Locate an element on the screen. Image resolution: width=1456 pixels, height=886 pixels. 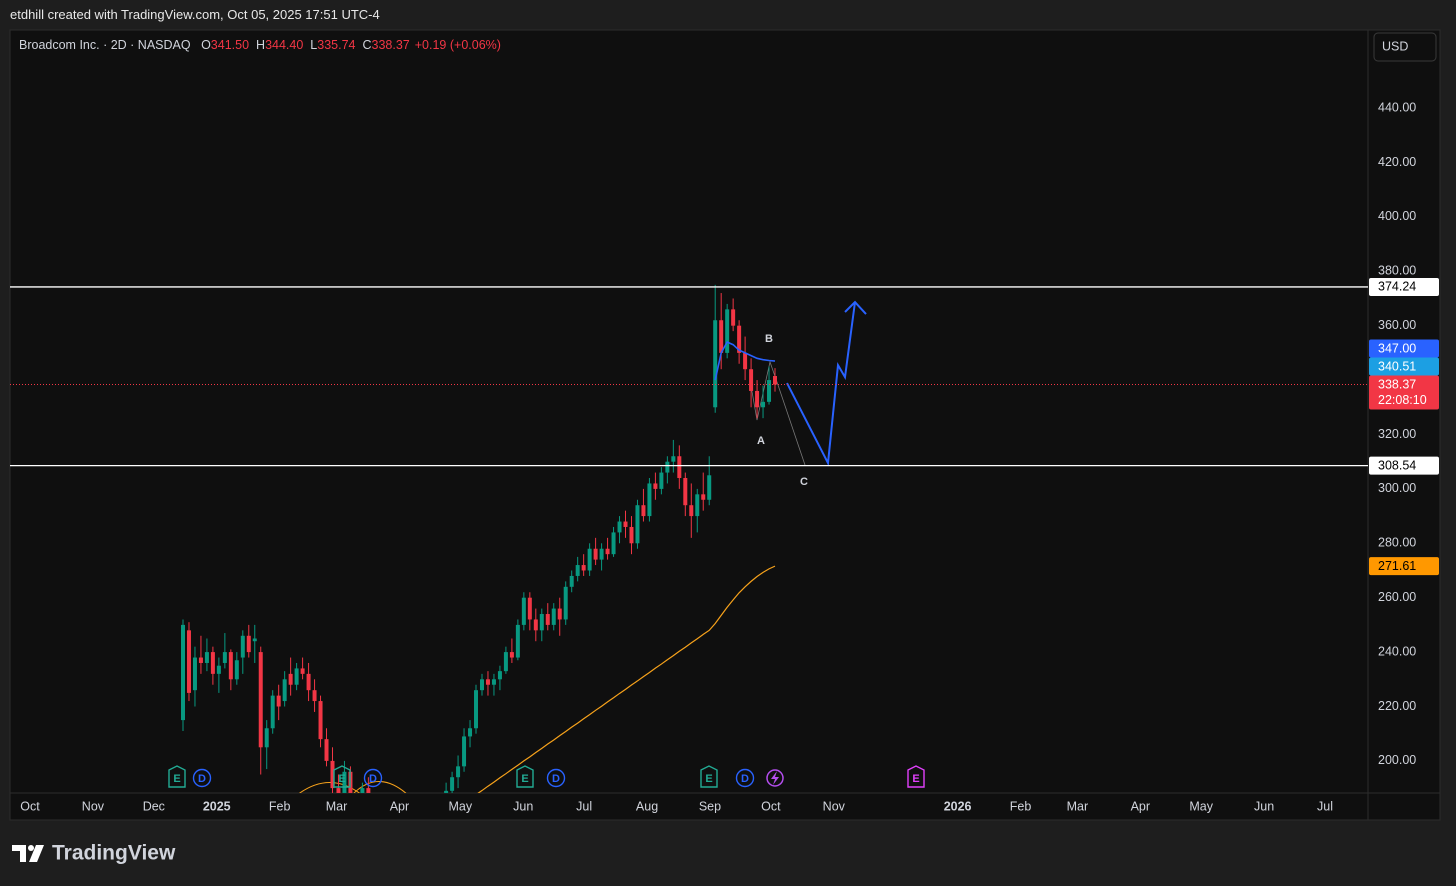
annotation: A is located at coordinates (761, 441).